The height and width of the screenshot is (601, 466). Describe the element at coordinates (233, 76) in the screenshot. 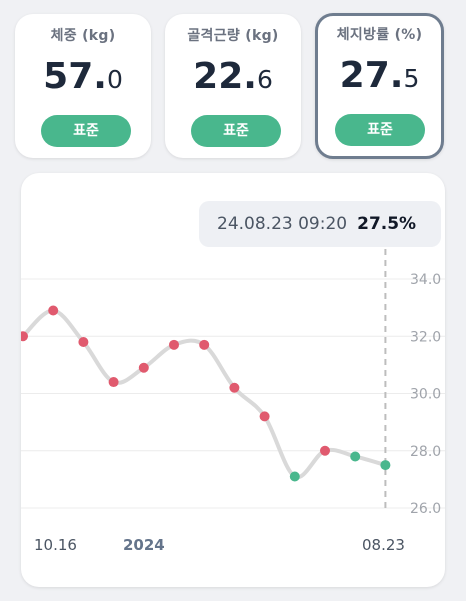

I see `skeletal-muscle-value: 22.6` at that location.